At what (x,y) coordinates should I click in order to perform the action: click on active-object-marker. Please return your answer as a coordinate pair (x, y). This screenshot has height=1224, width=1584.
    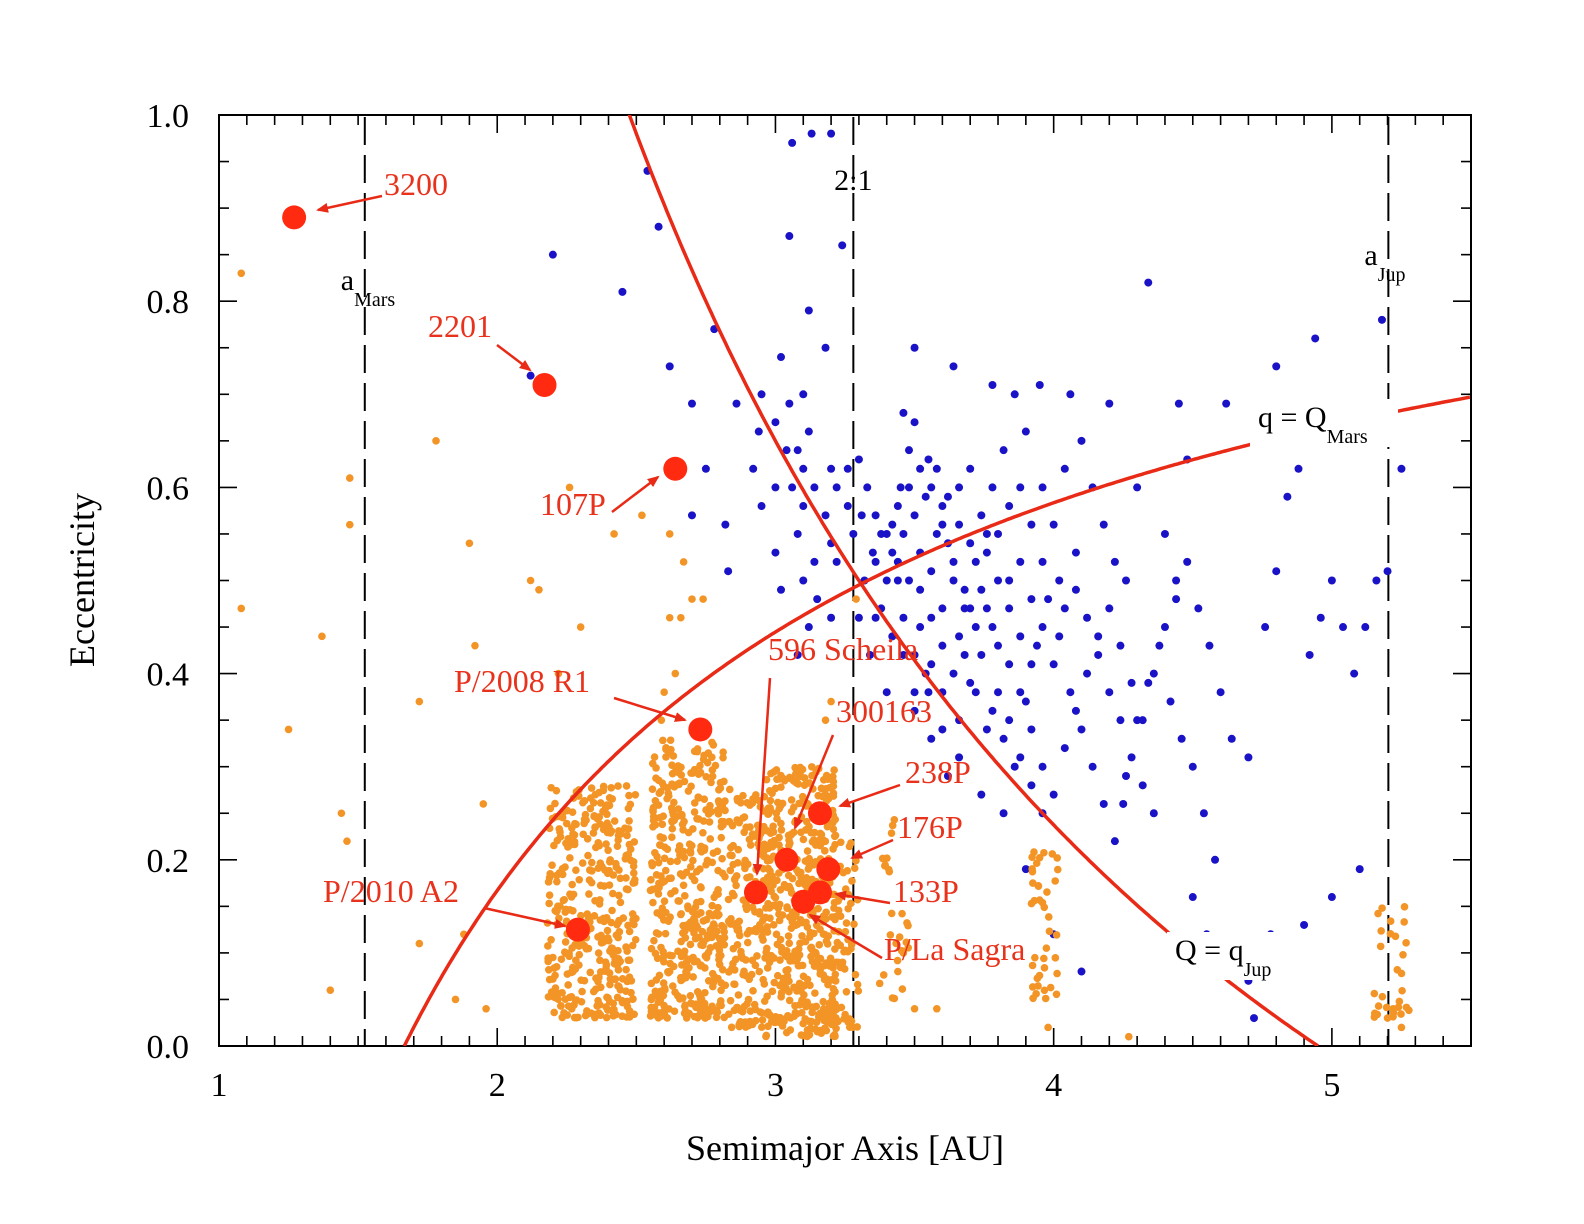
    Looking at the image, I should click on (700, 729).